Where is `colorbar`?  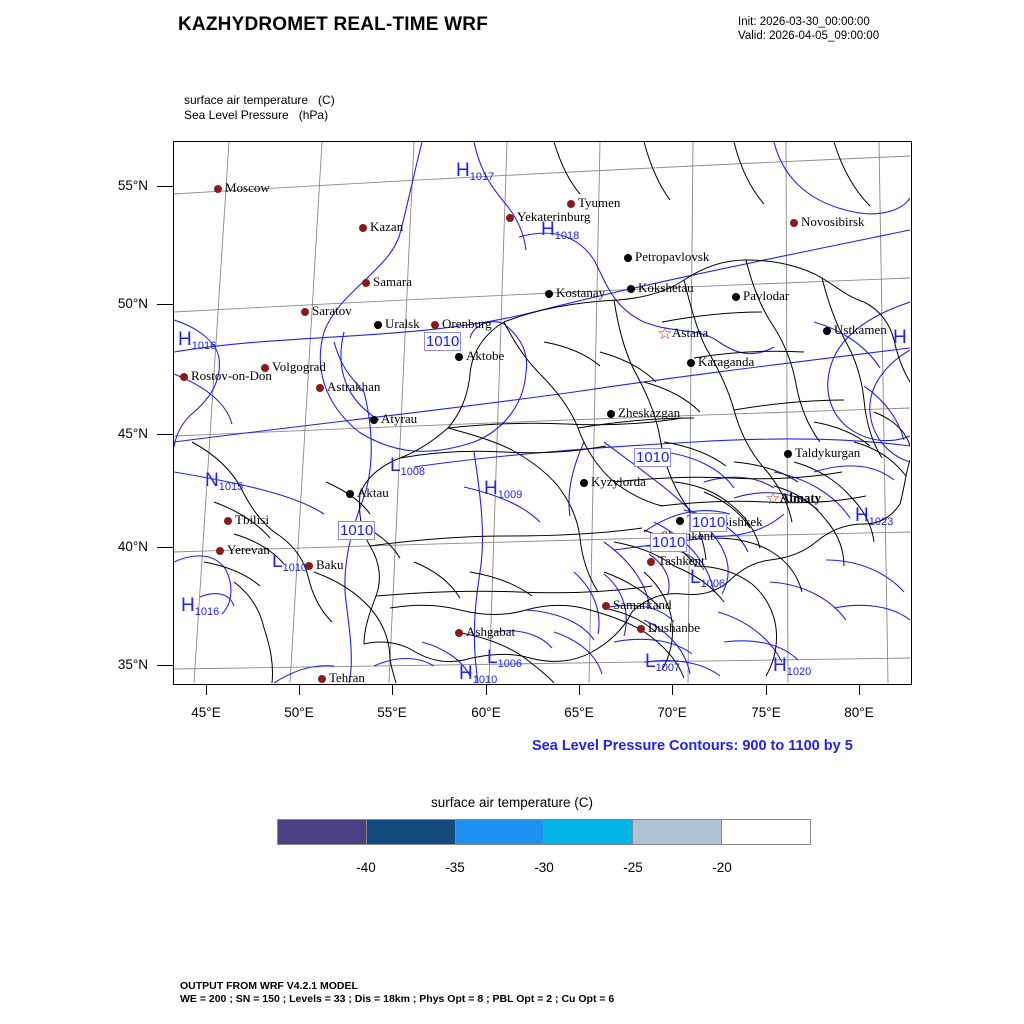 colorbar is located at coordinates (544, 832).